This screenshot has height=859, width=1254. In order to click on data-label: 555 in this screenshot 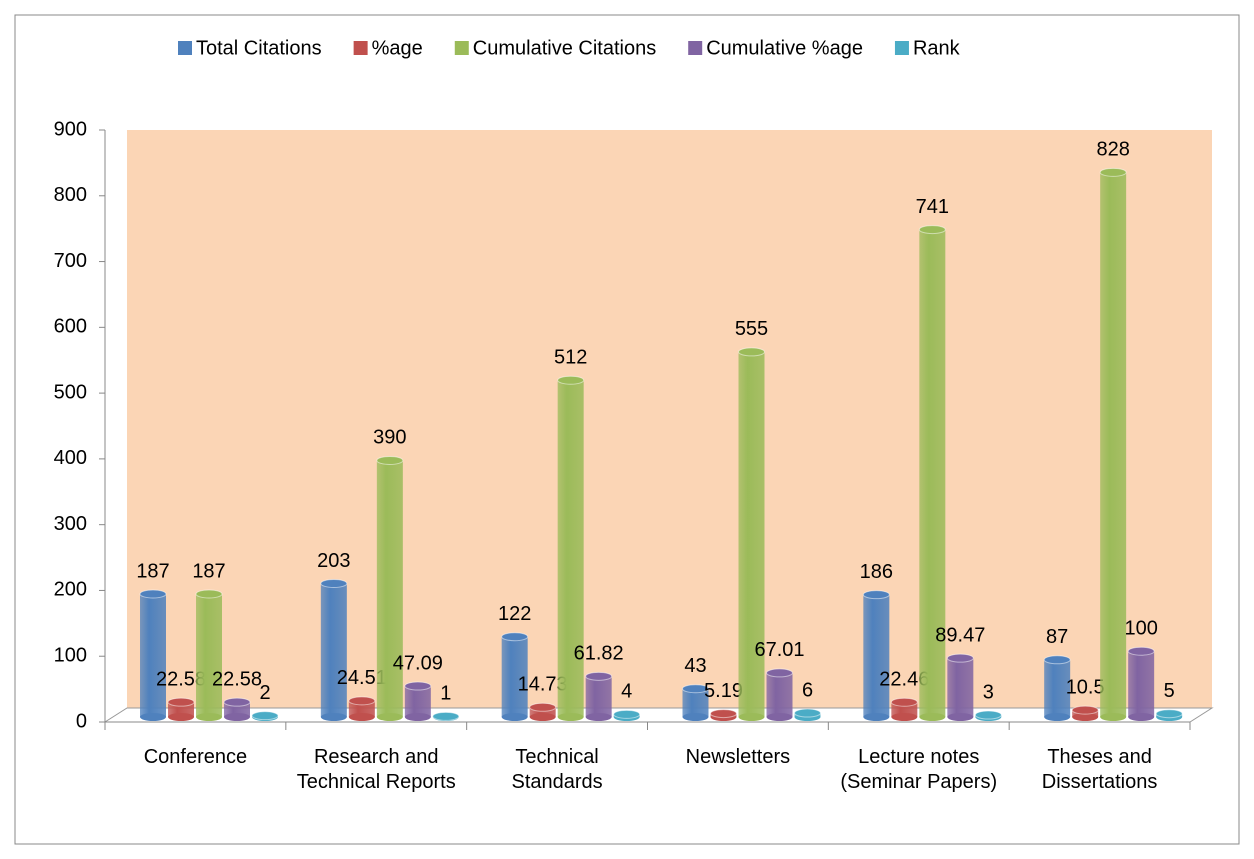, I will do `click(751, 329)`.